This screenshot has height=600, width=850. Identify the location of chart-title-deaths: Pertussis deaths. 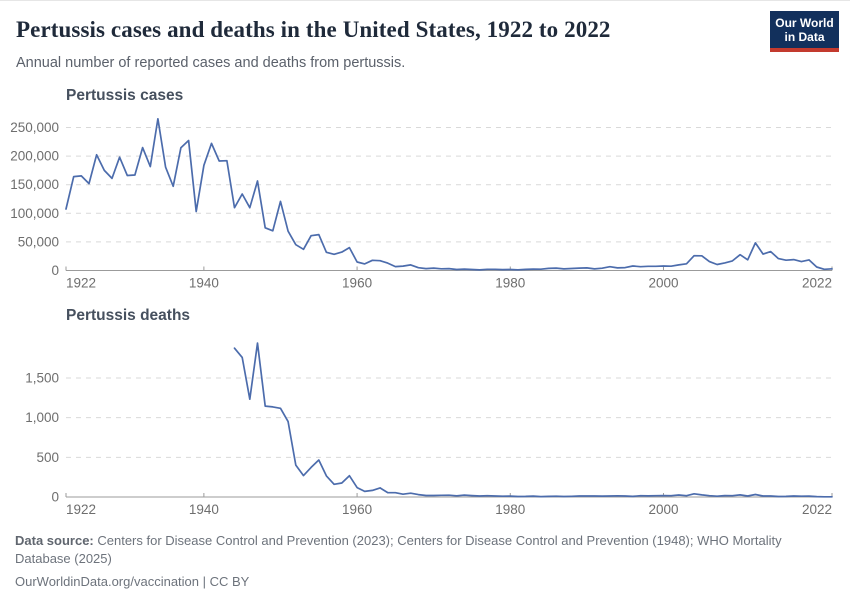
(128, 315).